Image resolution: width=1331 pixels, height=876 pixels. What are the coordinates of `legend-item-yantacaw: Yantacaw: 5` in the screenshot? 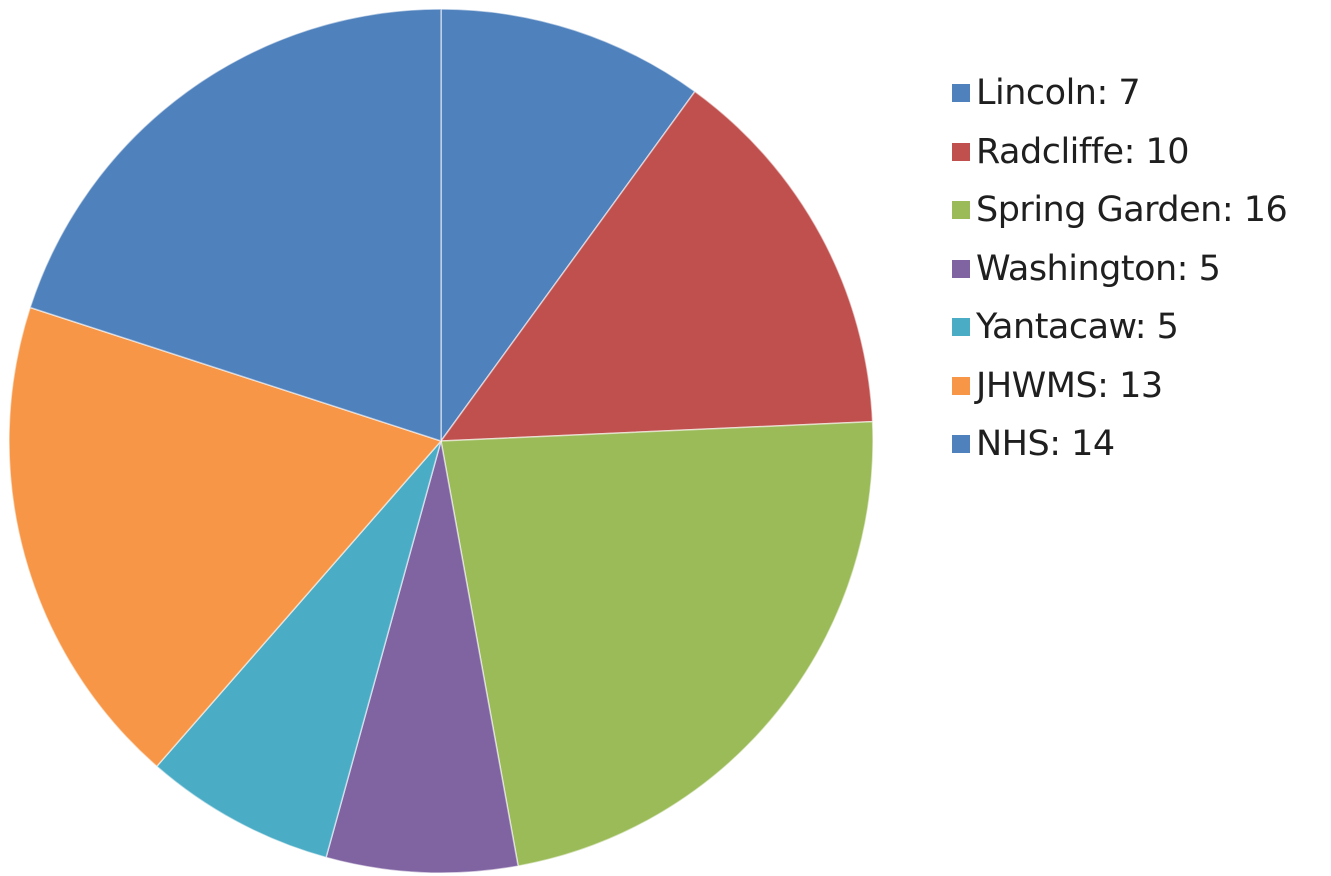 It's located at (1119, 327).